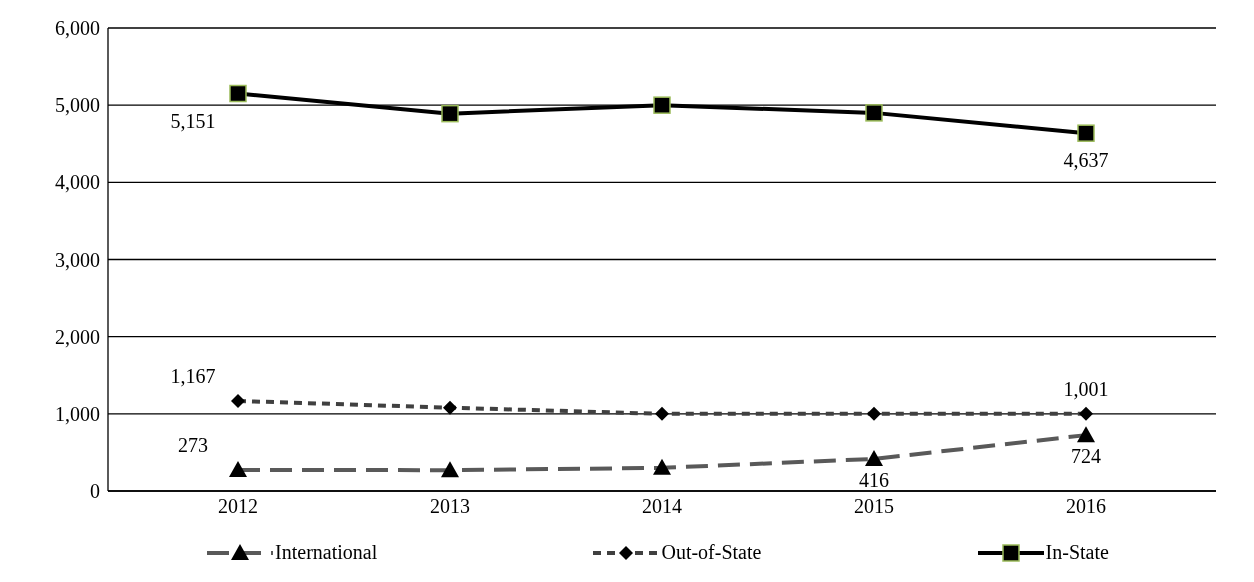  Describe the element at coordinates (77, 413) in the screenshot. I see `y-tick-label: 1,000` at that location.